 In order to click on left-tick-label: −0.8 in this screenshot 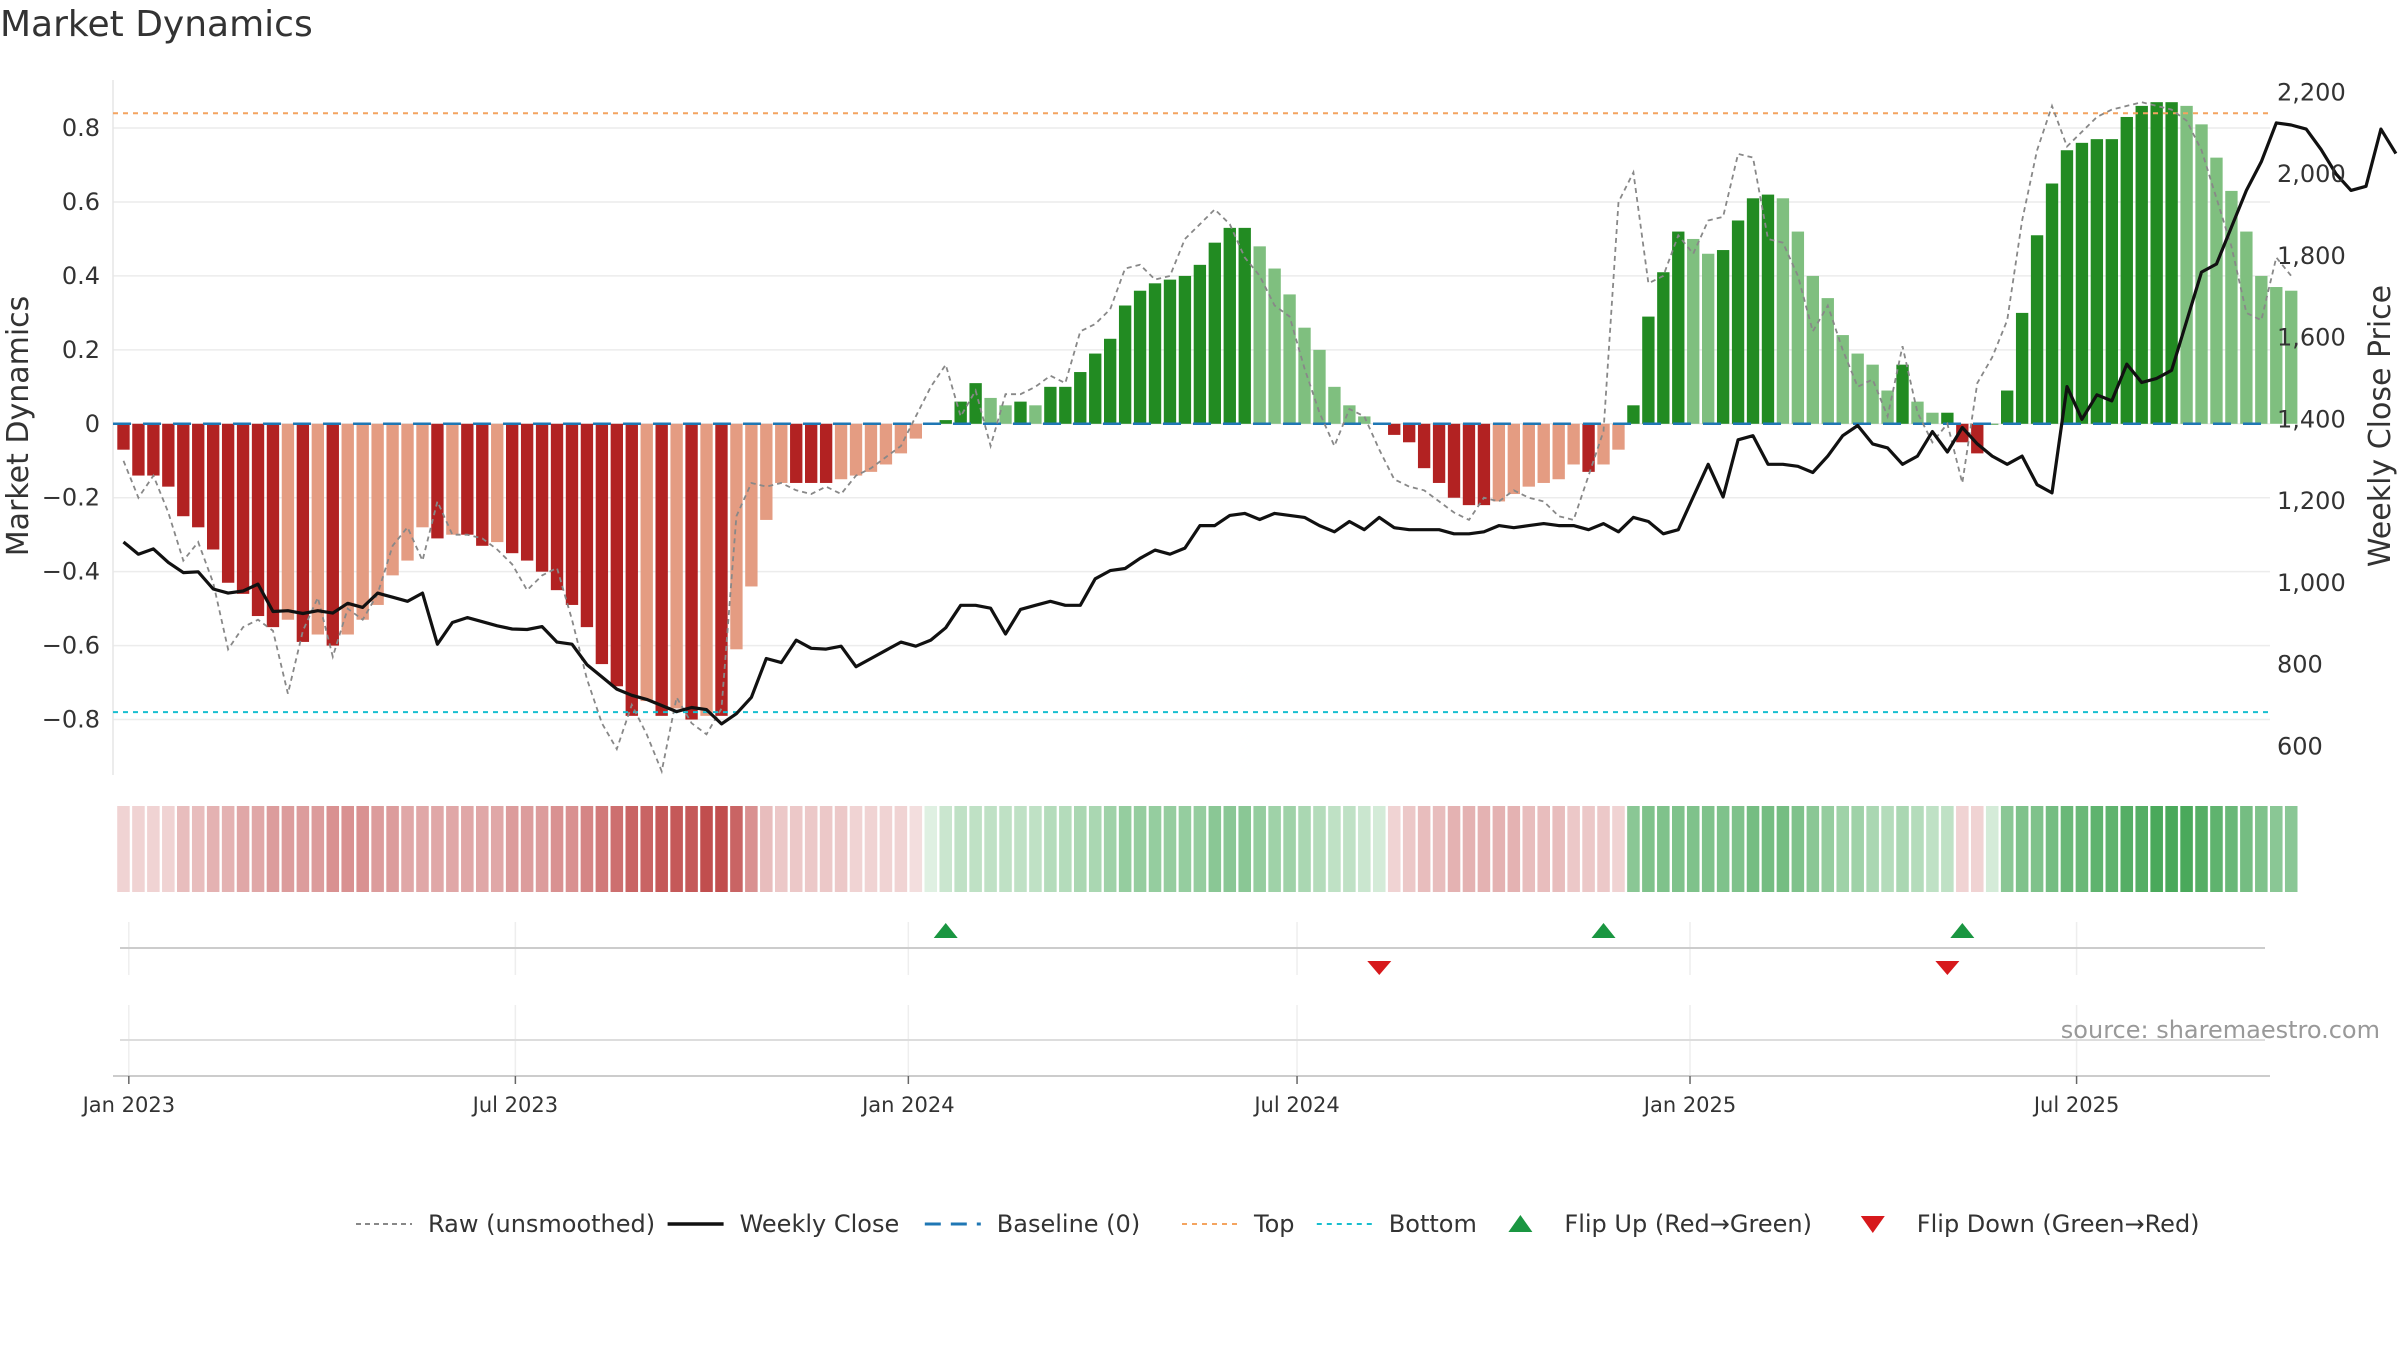, I will do `click(71, 720)`.